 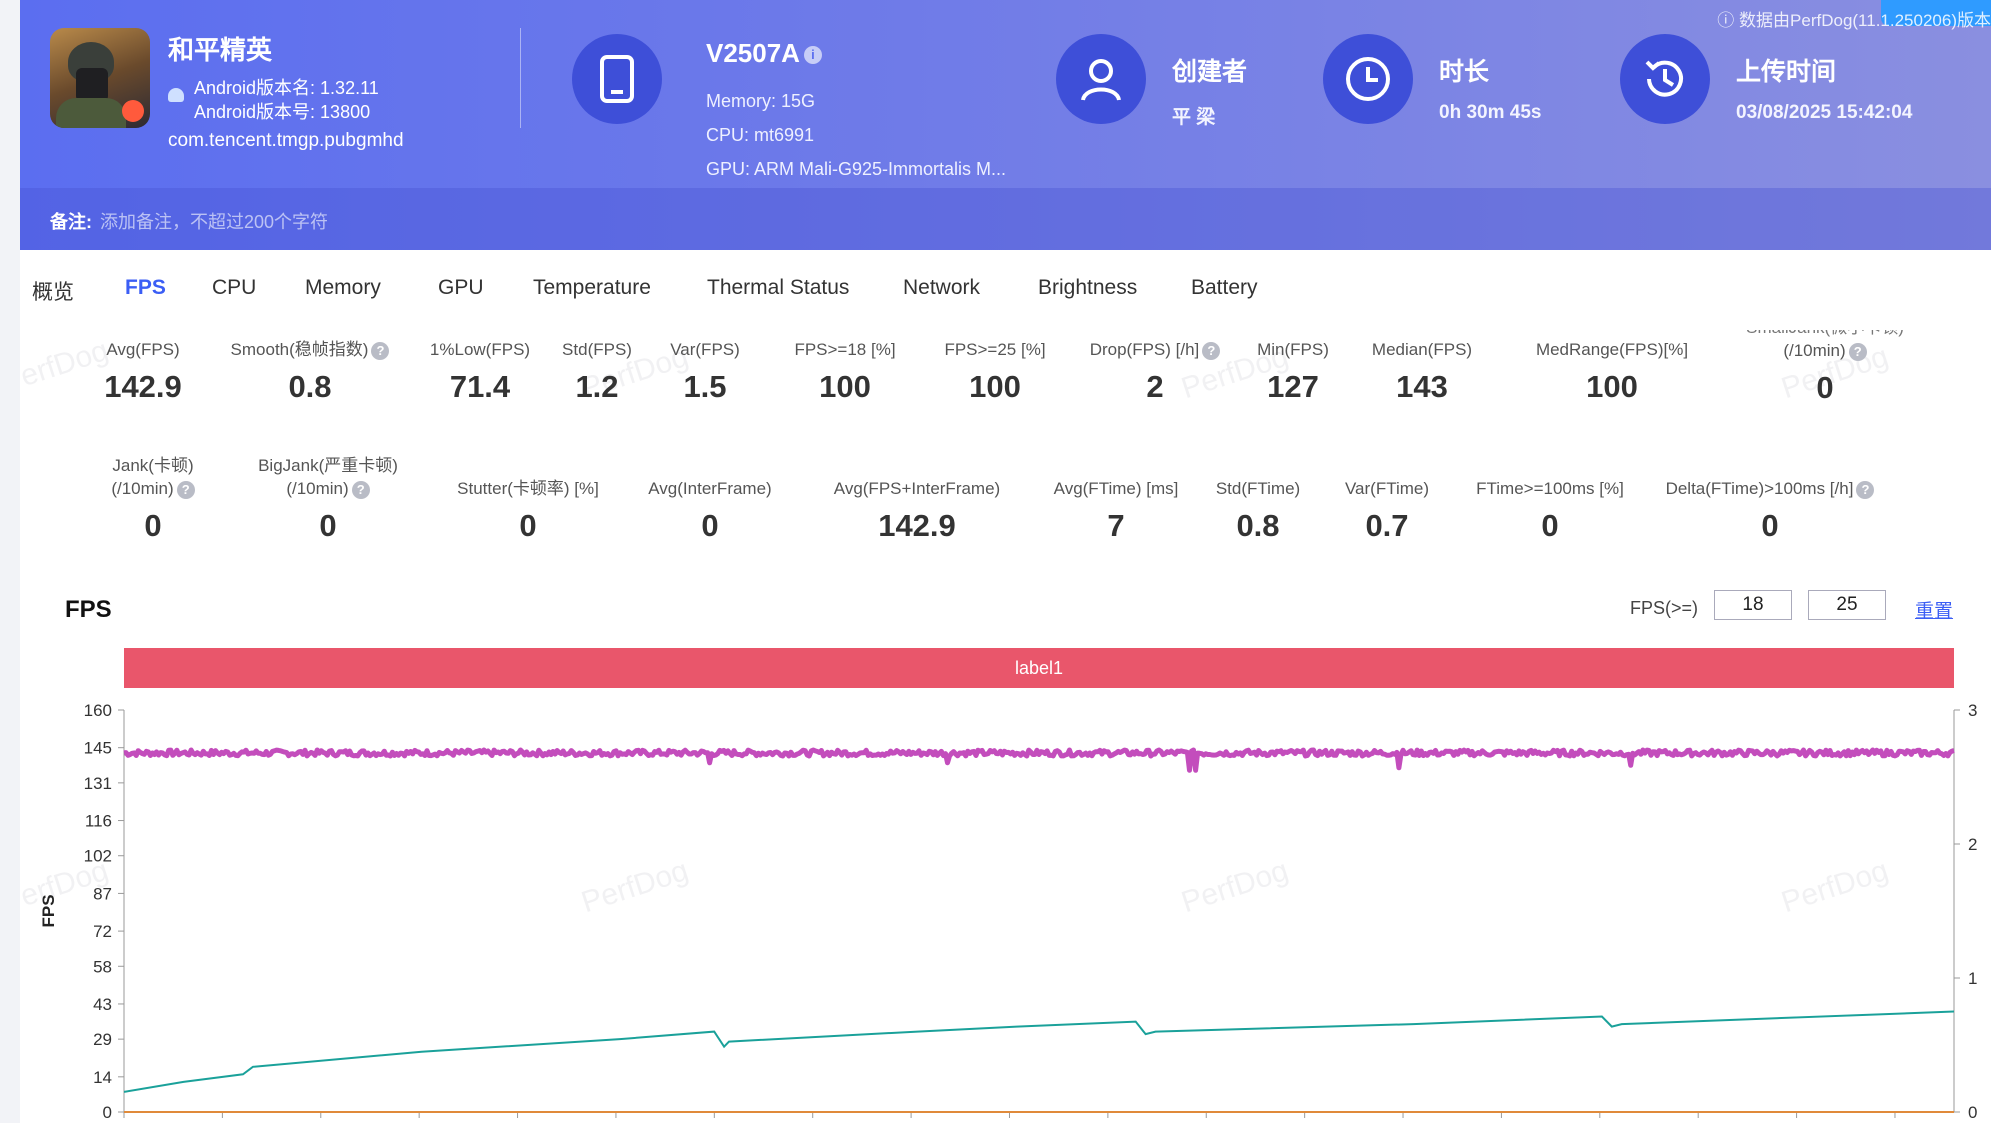 What do you see at coordinates (1824, 112) in the screenshot?
I see `upload-value: 03/08/2025 15:42:04` at bounding box center [1824, 112].